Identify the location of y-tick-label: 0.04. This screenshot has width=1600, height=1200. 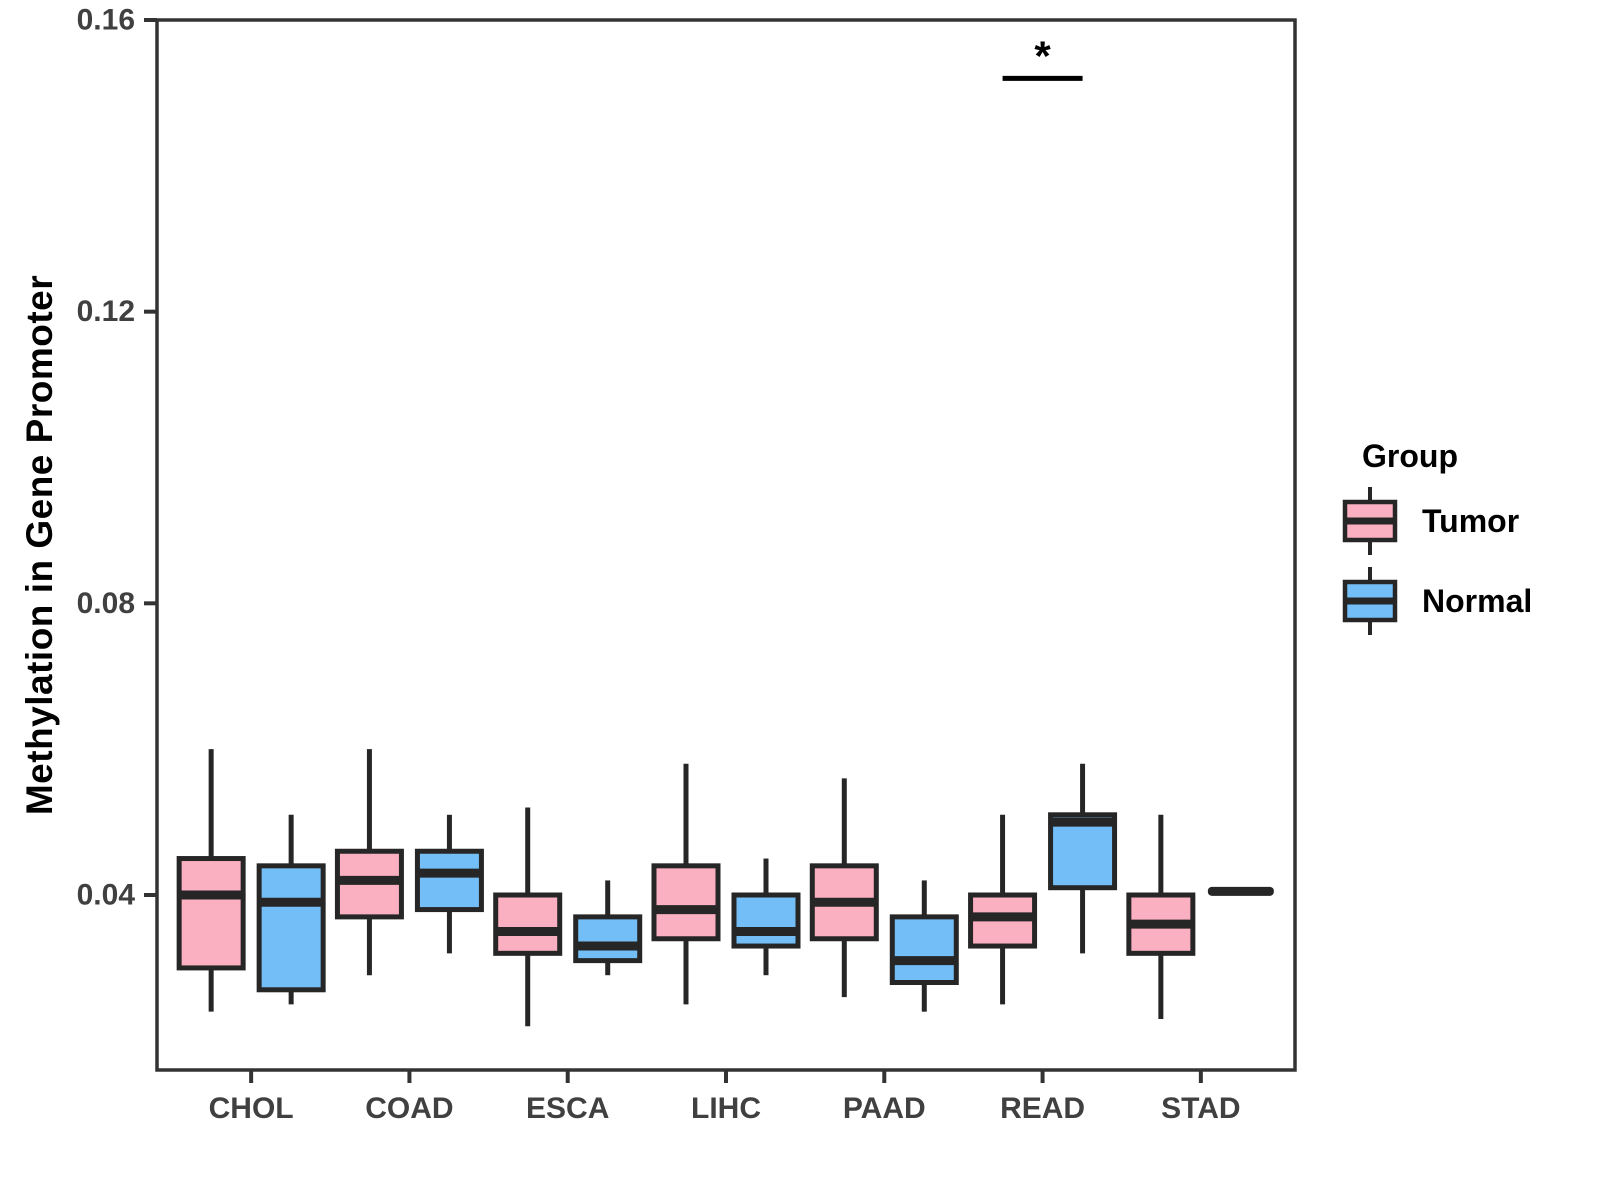
(106, 895).